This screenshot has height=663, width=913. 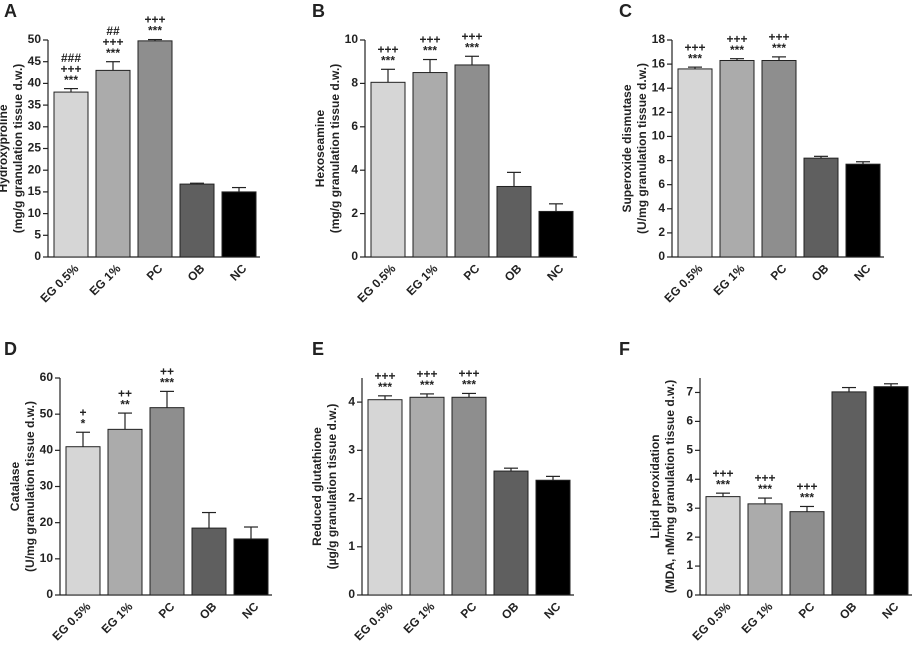 What do you see at coordinates (83, 423) in the screenshot?
I see `significance: *` at bounding box center [83, 423].